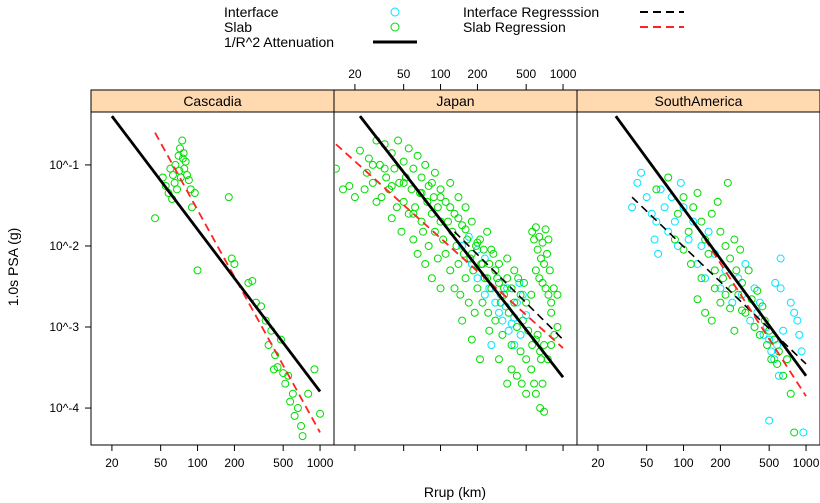  What do you see at coordinates (64, 327) in the screenshot?
I see `y-tick-label-2: 10^-3` at bounding box center [64, 327].